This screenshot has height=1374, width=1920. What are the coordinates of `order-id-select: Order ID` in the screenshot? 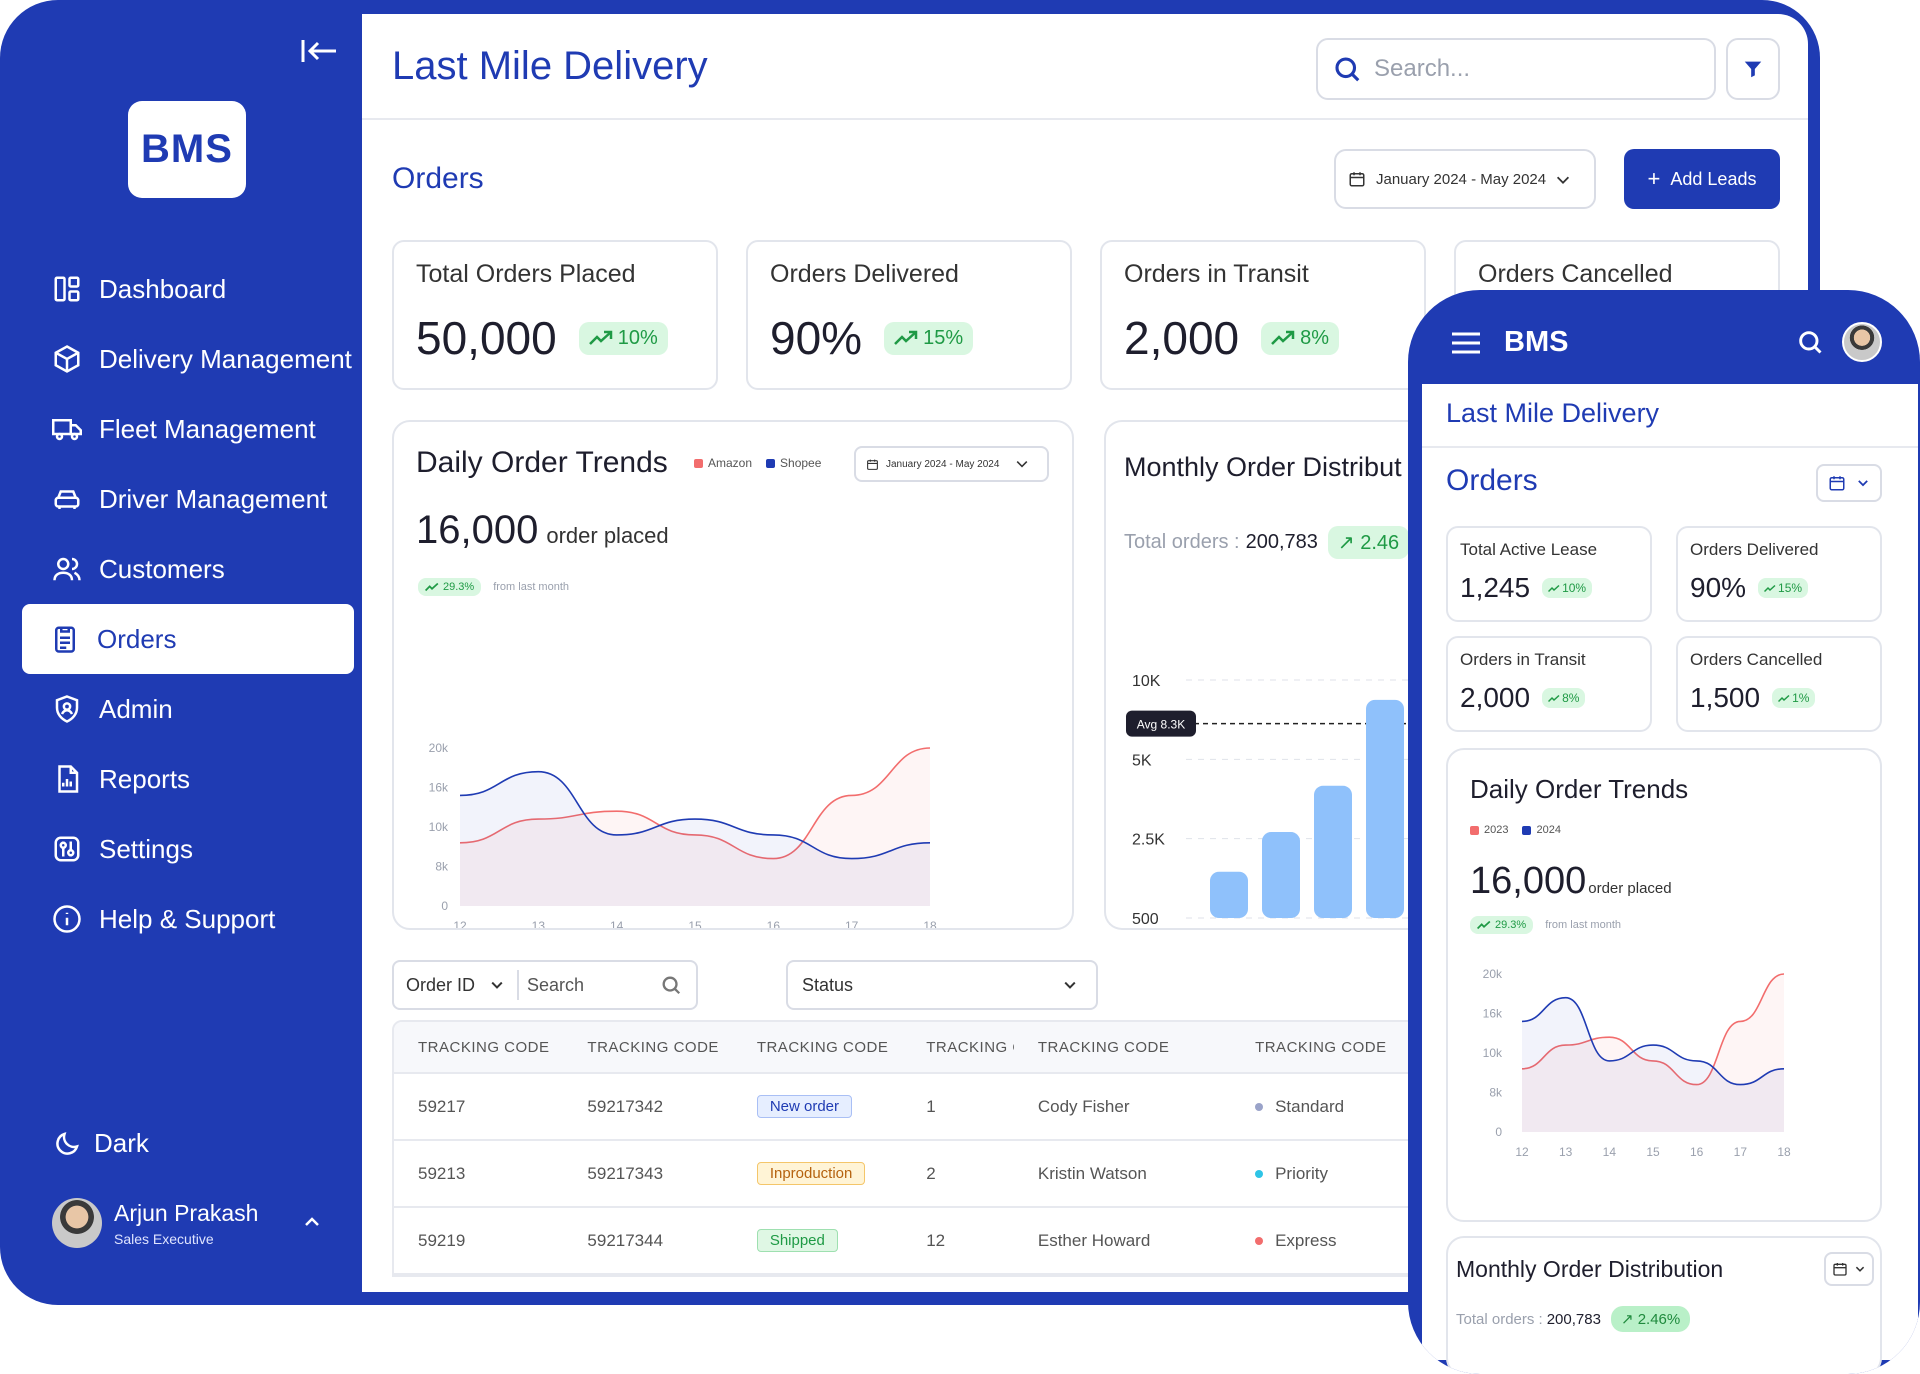 It's located at (441, 984).